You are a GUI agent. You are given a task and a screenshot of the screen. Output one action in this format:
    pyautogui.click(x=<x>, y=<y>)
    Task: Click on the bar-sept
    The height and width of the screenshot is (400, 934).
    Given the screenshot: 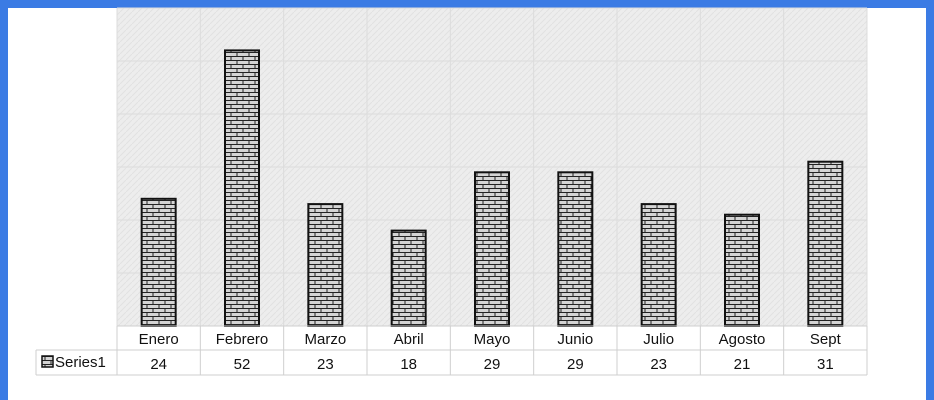 What is the action you would take?
    pyautogui.click(x=825, y=243)
    